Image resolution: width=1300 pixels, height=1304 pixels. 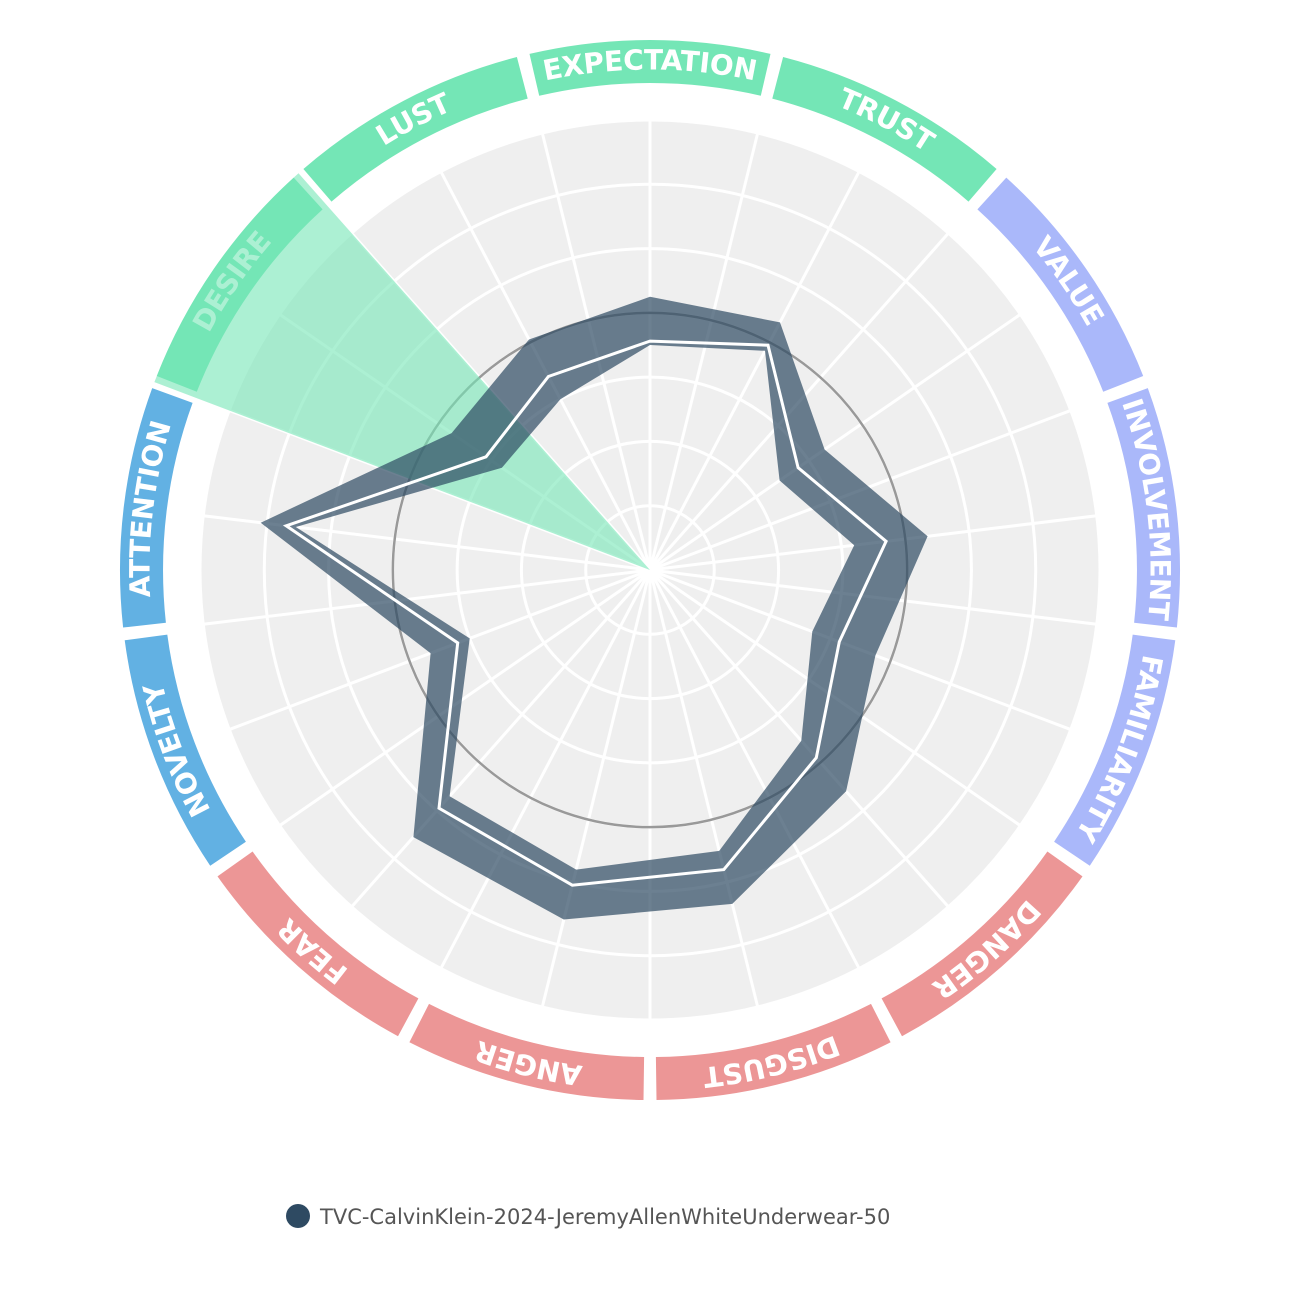 I want to click on legend-marker, so click(x=298, y=1216).